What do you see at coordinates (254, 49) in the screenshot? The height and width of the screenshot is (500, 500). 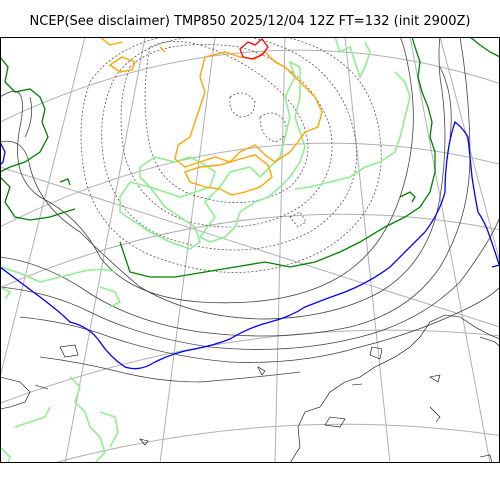 I see `isotherm-red` at bounding box center [254, 49].